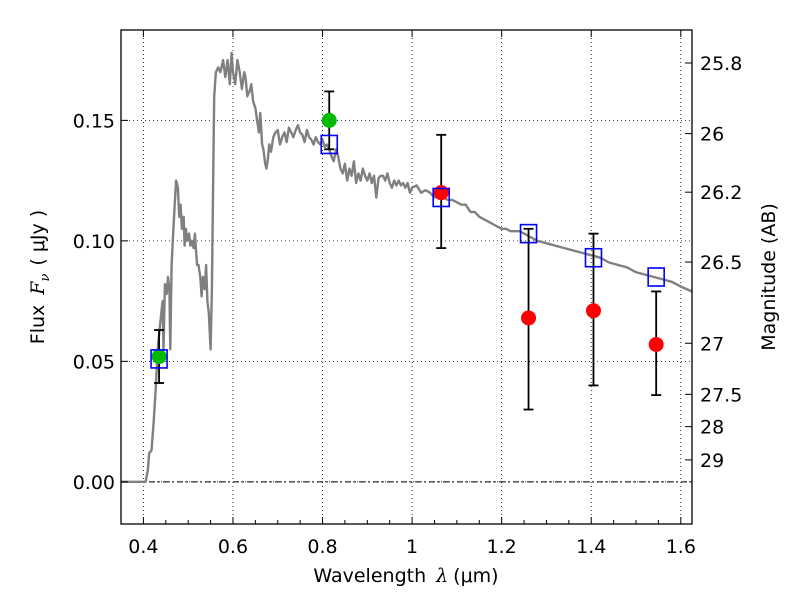 This screenshot has width=800, height=600. Describe the element at coordinates (681, 547) in the screenshot. I see `x-tick-label: 1.6` at that location.